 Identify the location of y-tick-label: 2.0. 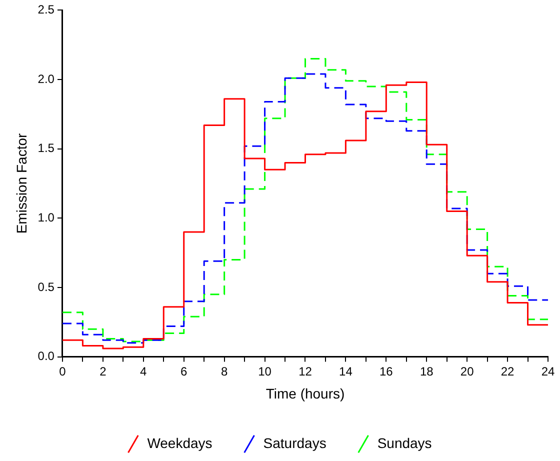
(46, 79).